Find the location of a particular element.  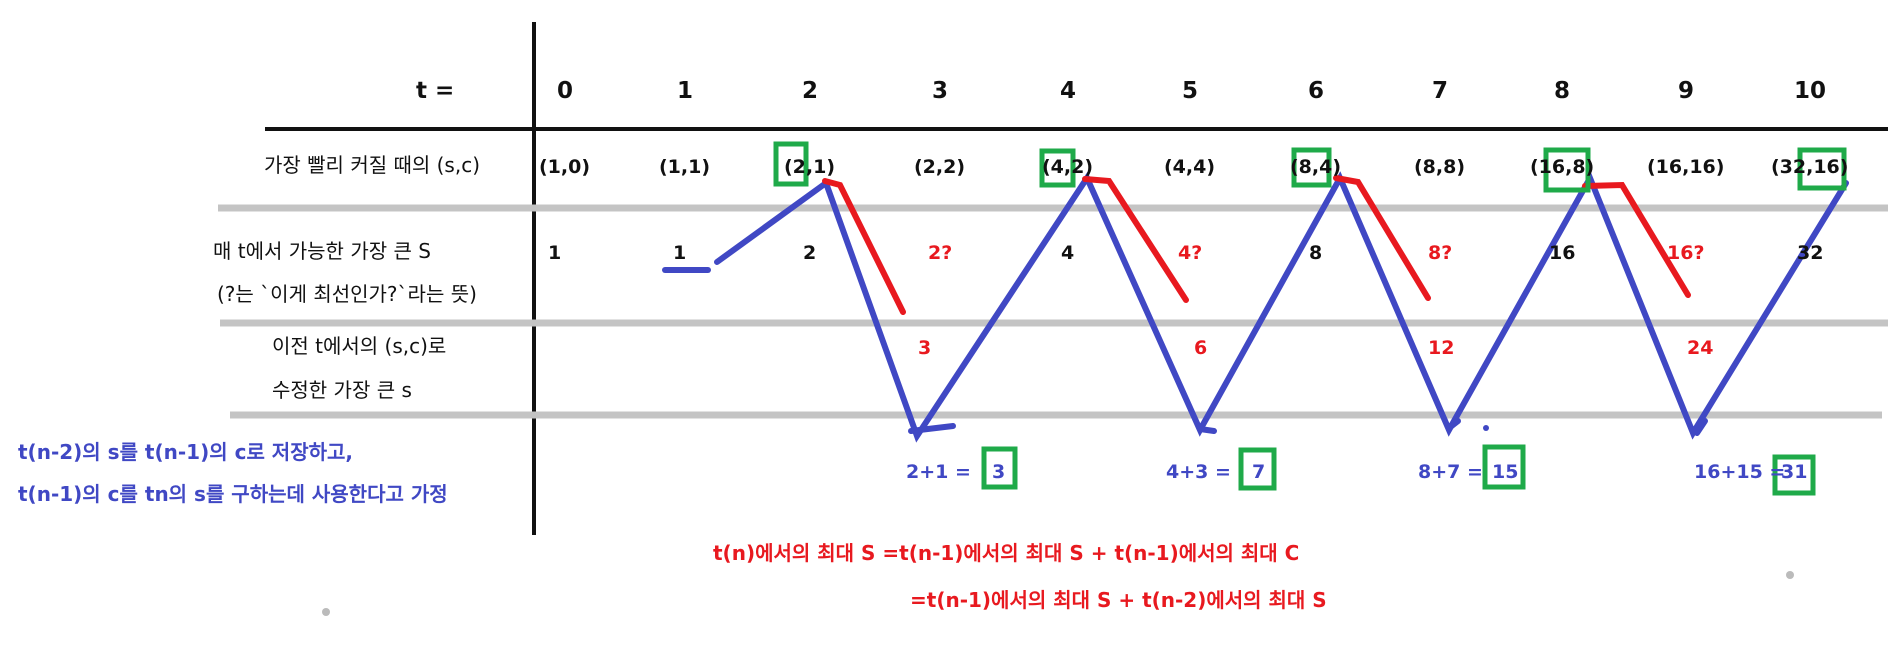

max-s-row-note: (?는 `이게 최선인가?`라는 뜻) is located at coordinates (347, 294).